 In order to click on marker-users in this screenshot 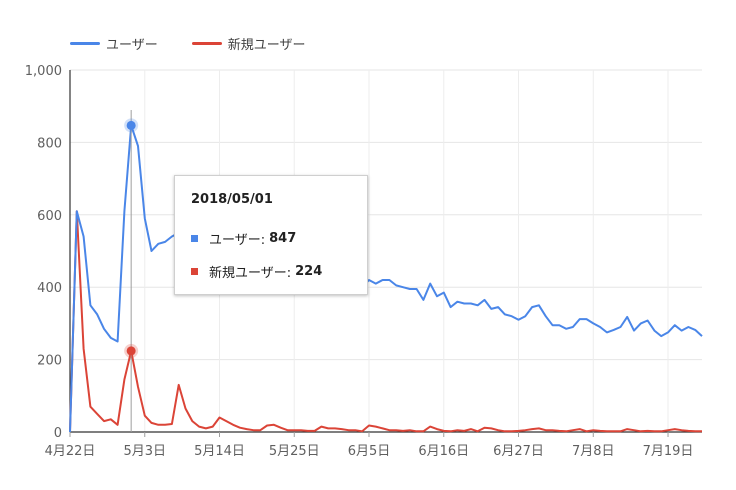, I will do `click(131, 125)`.